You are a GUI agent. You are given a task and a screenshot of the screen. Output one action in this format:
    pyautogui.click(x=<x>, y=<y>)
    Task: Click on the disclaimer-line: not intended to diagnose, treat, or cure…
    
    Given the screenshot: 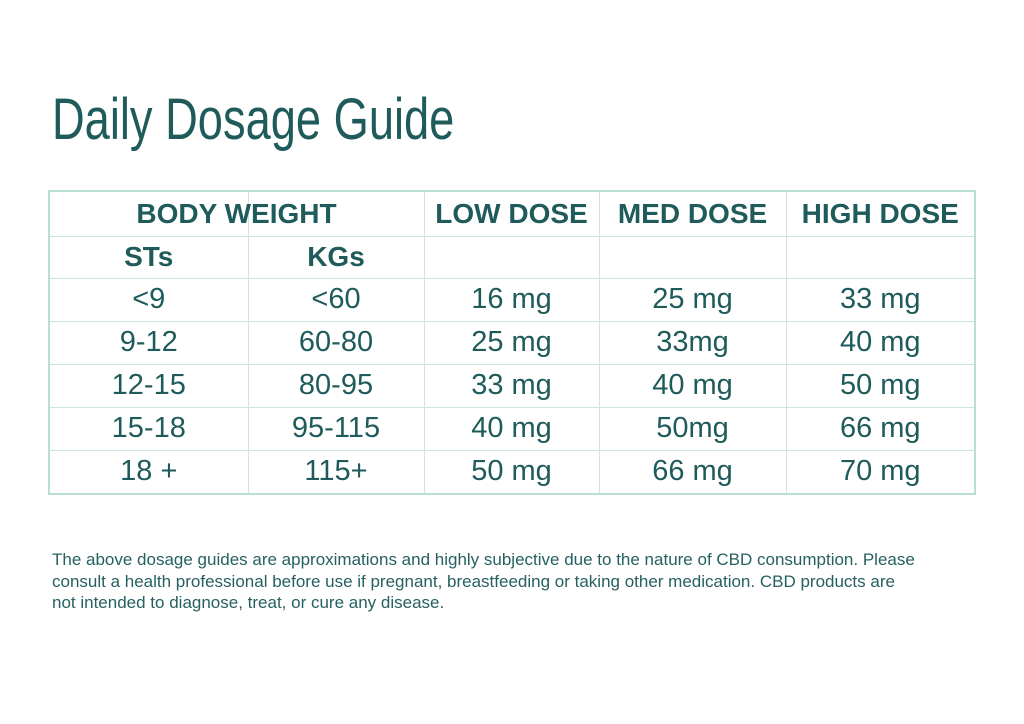 What is the action you would take?
    pyautogui.click(x=248, y=602)
    